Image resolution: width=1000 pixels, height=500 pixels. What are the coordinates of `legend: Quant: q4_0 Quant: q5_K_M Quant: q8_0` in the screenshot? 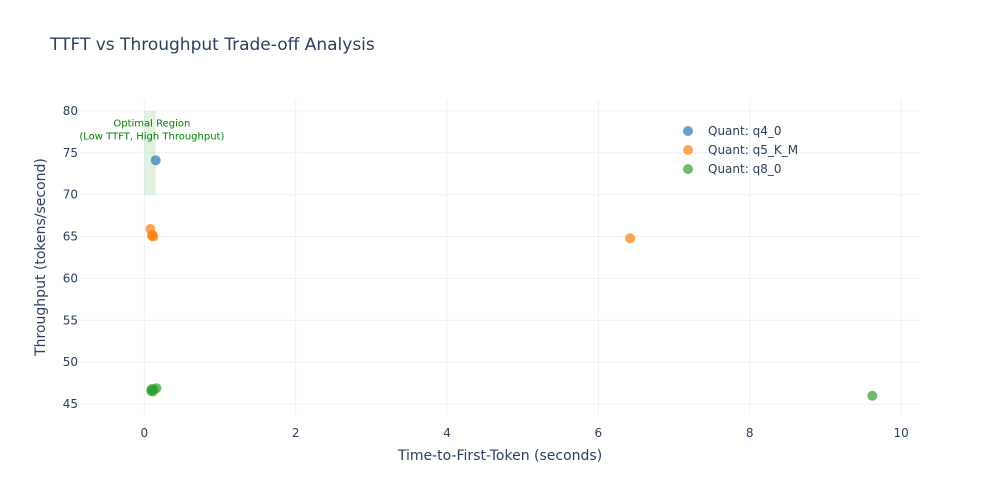 It's located at (740, 150).